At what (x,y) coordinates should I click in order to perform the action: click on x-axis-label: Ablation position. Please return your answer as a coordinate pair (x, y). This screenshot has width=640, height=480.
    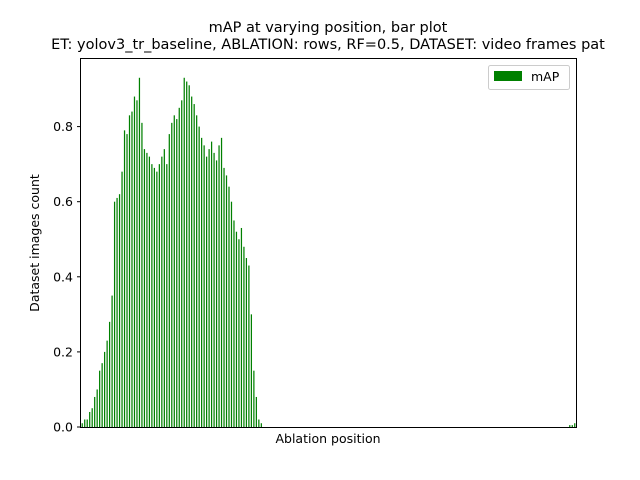
    Looking at the image, I should click on (327, 438).